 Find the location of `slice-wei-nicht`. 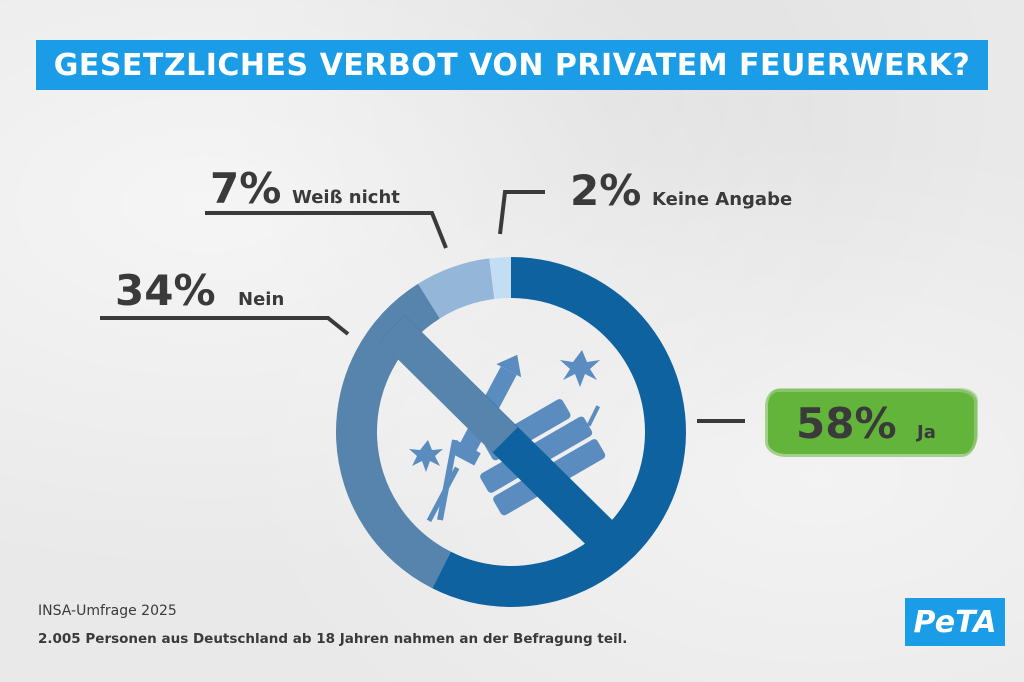

slice-wei-nicht is located at coordinates (456, 288).